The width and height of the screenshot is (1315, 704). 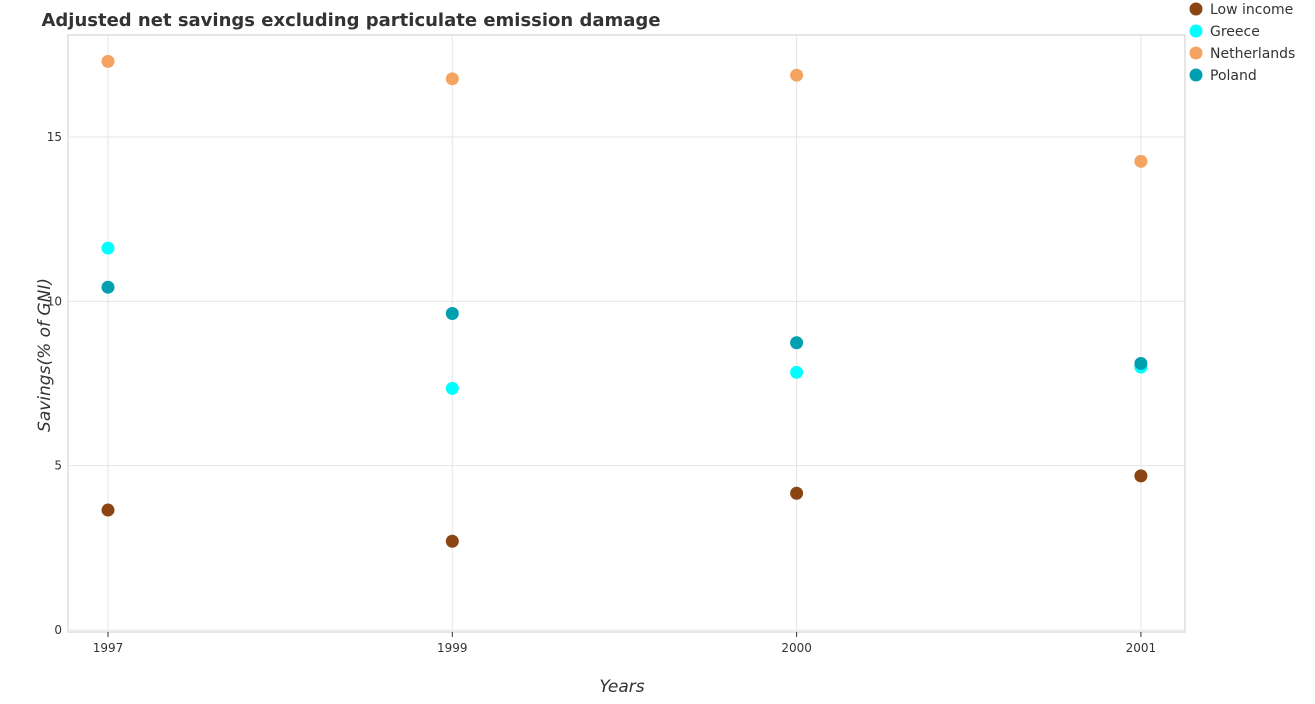 I want to click on x-axis-label: Years, so click(x=621, y=687).